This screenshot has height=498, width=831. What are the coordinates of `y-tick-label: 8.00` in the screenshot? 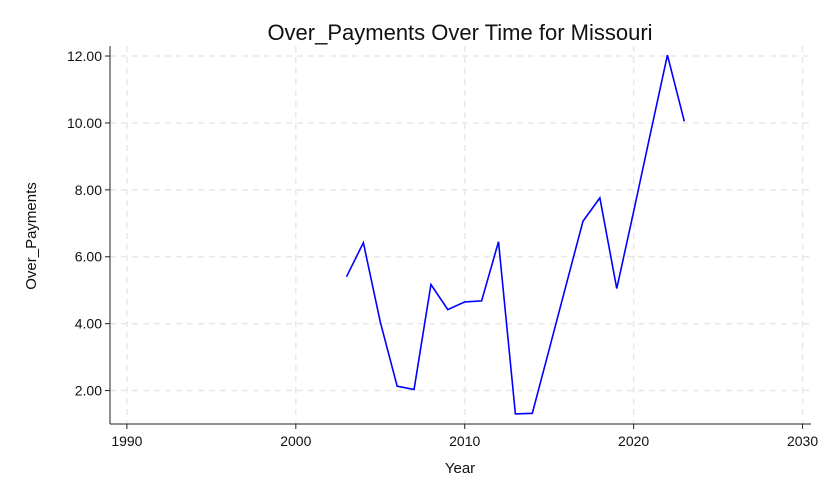 It's located at (88, 190).